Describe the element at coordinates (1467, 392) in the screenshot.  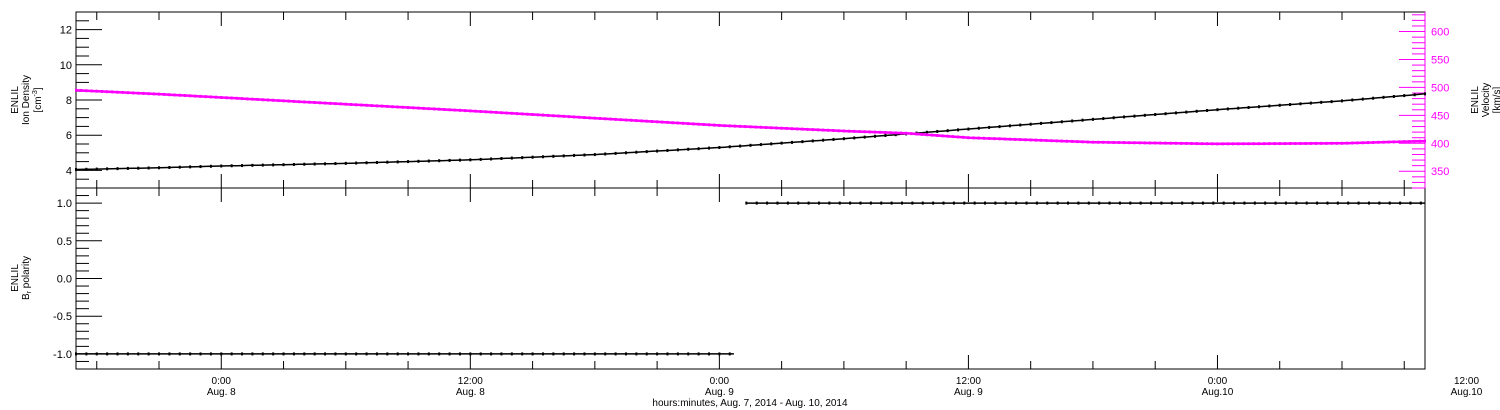
I see `x-tick-date-label: Aug.10` at that location.